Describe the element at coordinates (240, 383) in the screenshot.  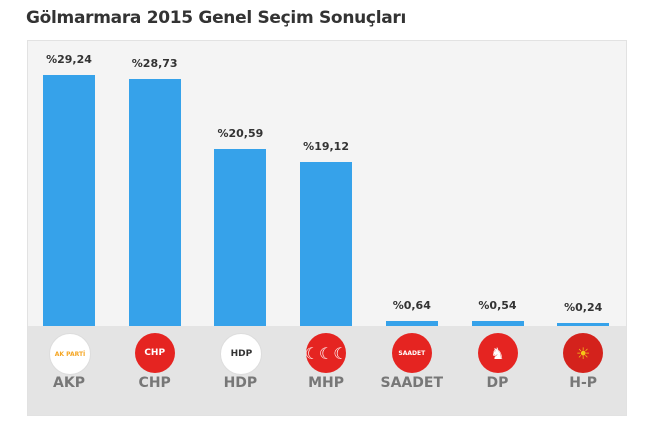
I see `category-label: HDP` at that location.